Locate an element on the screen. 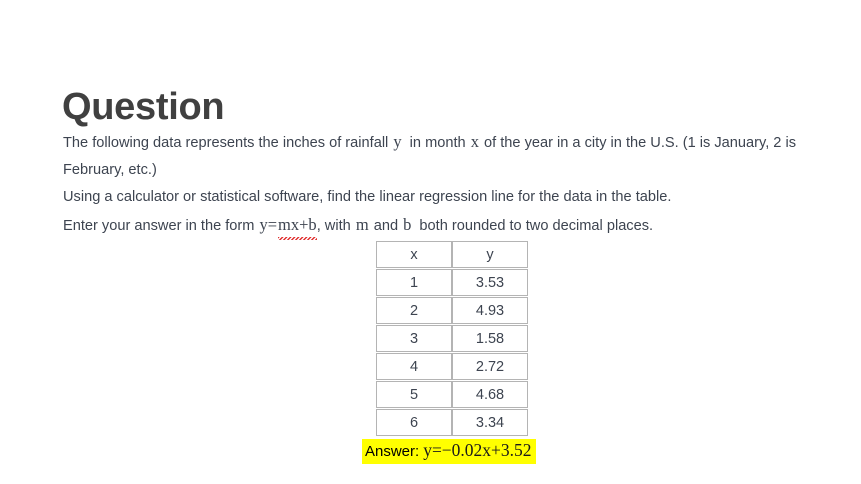  data-table-container: x y 1 3.53 2 4.93 3 1.58 4 2.72 5 is located at coordinates (452, 338).